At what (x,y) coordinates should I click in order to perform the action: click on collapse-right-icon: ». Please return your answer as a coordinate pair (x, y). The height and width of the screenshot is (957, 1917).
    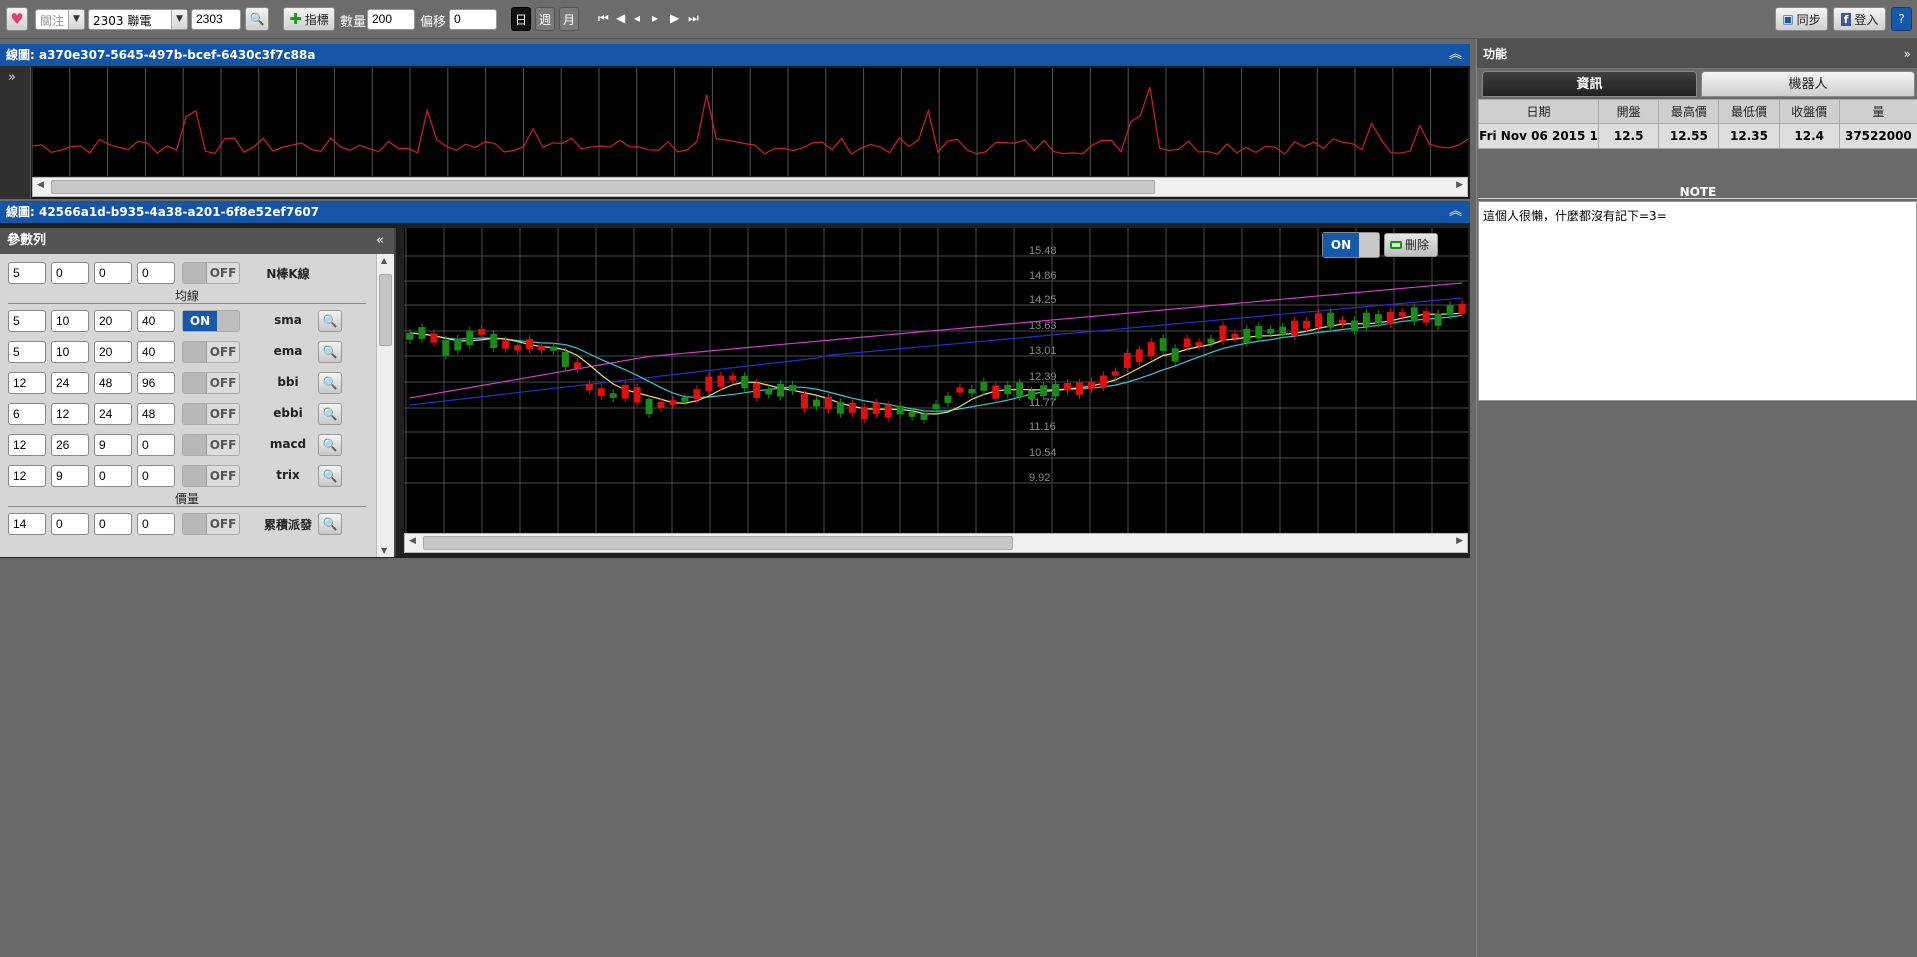
    Looking at the image, I should click on (1907, 54).